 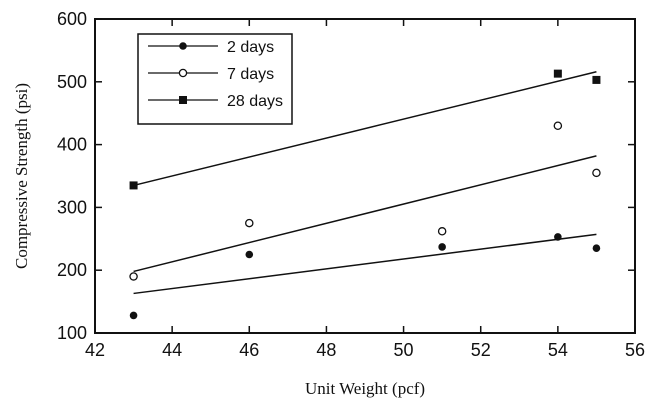 I want to click on y-tick-label: 300, so click(x=72, y=207).